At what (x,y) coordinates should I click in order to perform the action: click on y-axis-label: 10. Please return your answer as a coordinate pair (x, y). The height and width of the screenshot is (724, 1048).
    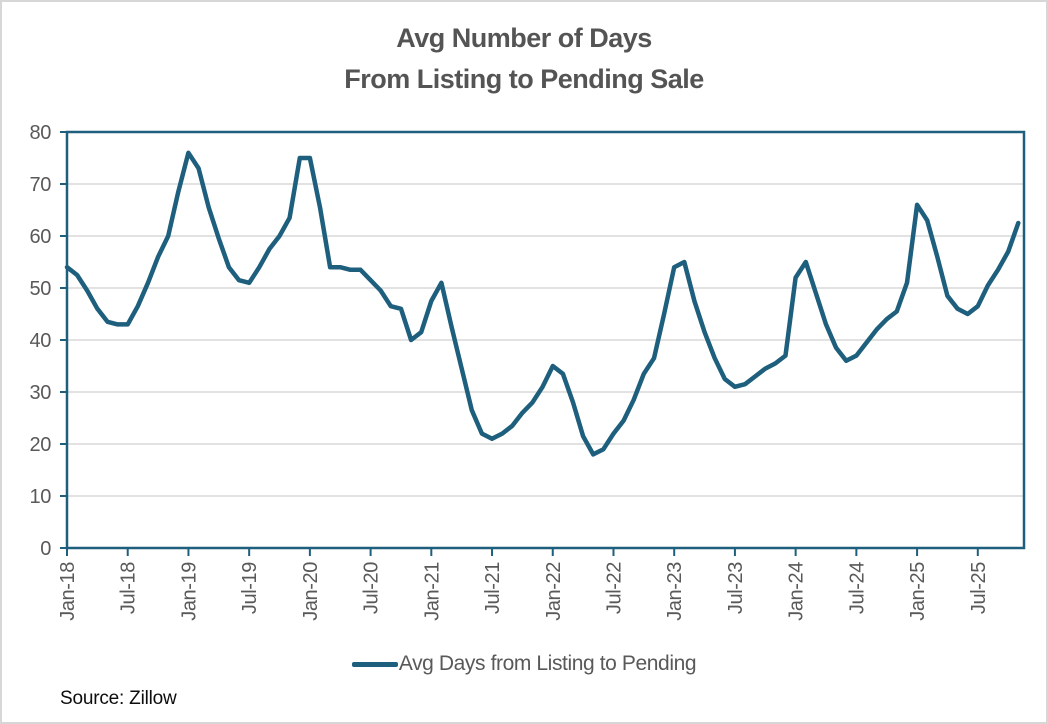
    Looking at the image, I should click on (41, 497).